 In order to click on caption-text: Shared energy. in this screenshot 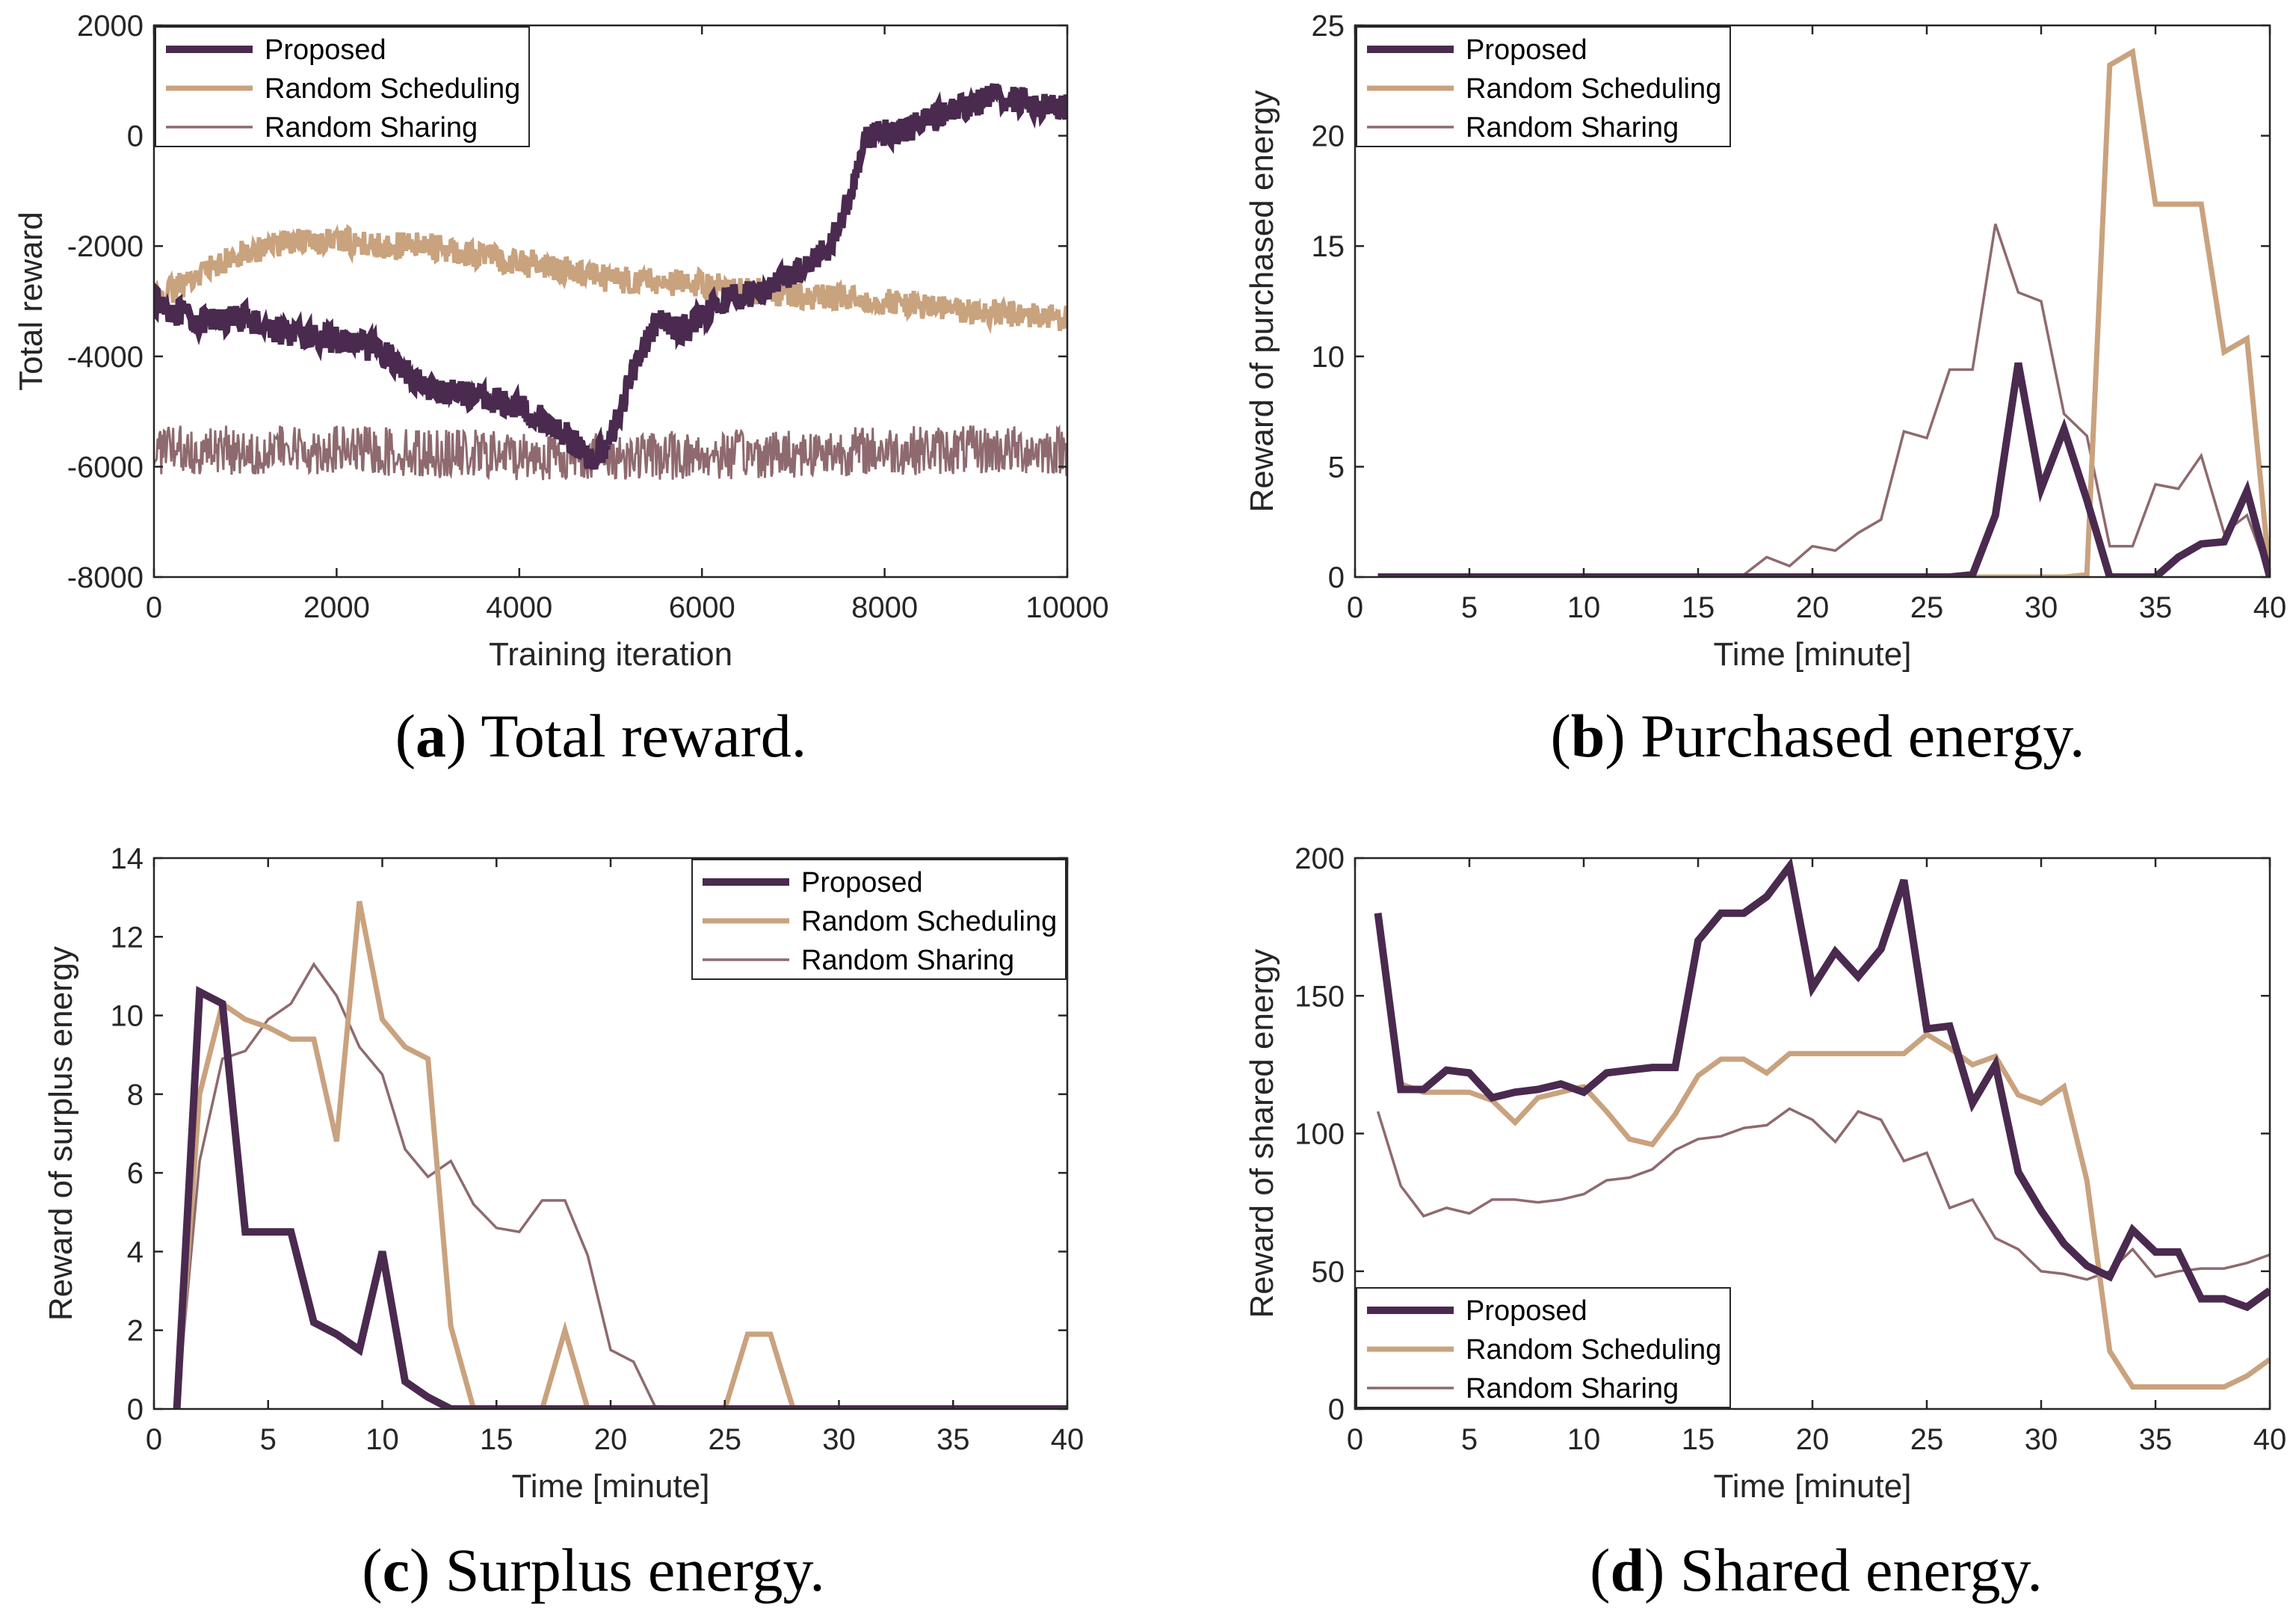, I will do `click(1862, 1570)`.